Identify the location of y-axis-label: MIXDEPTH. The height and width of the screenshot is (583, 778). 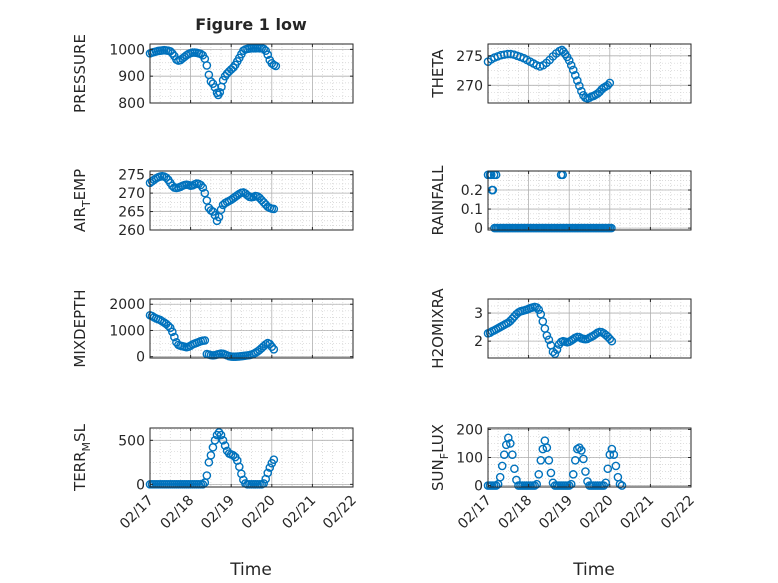
(80, 328).